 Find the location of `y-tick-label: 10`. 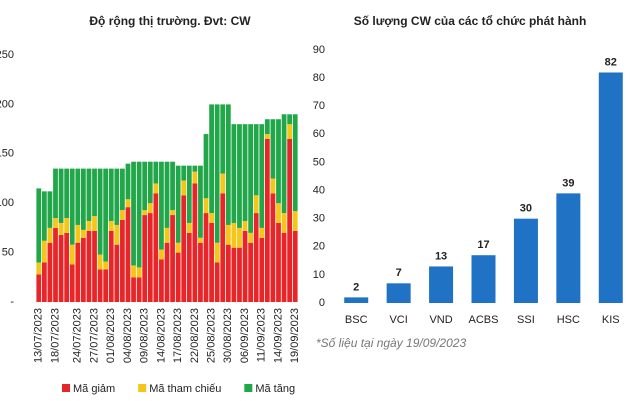

y-tick-label: 10 is located at coordinates (319, 275).